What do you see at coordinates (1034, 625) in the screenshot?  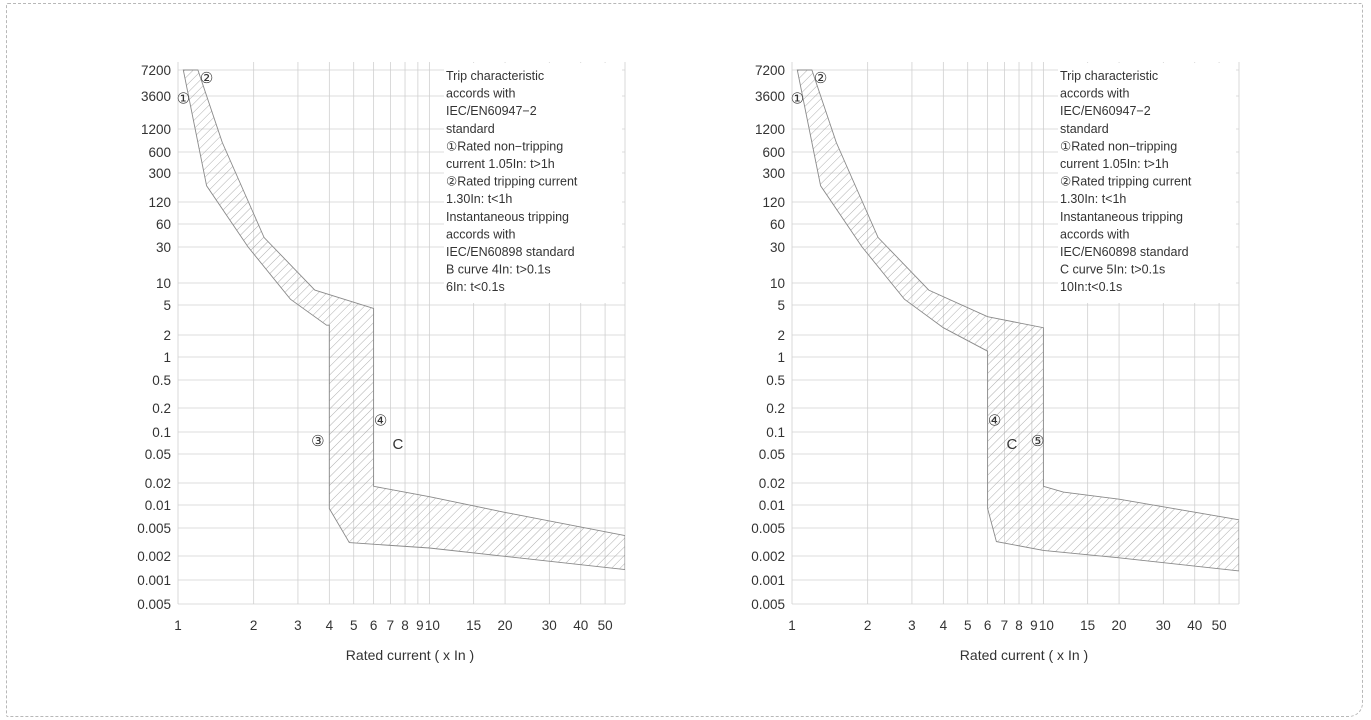 I see `x-tick-label: 9` at bounding box center [1034, 625].